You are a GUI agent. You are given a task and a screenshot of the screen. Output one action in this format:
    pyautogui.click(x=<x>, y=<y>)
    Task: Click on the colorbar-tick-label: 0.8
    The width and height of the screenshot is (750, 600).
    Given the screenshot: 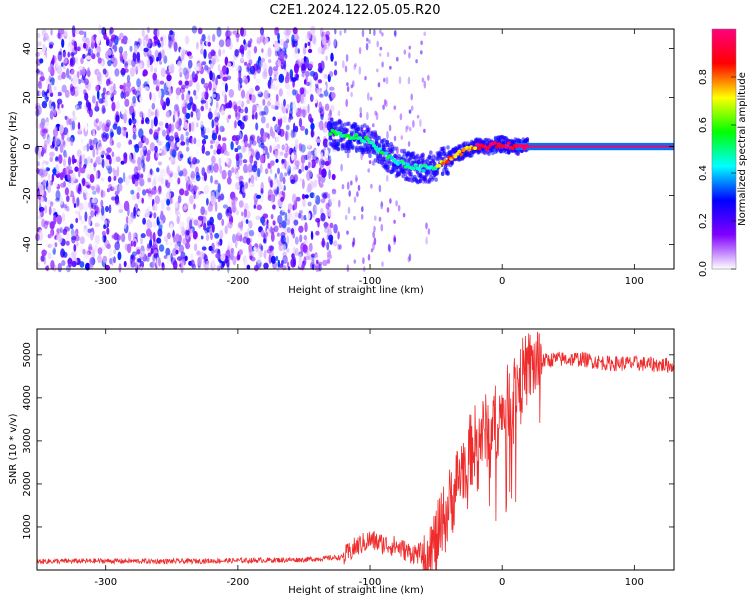 What is the action you would take?
    pyautogui.click(x=703, y=77)
    